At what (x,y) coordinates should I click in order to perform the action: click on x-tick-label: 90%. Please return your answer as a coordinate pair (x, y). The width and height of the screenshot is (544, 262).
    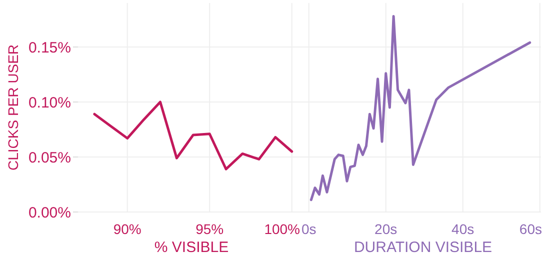
    Looking at the image, I should click on (127, 229).